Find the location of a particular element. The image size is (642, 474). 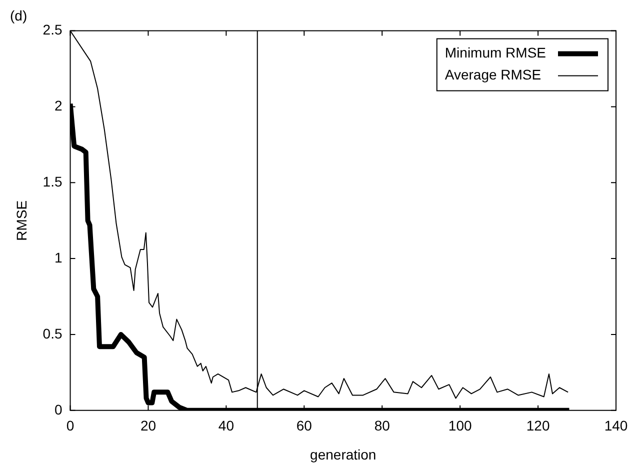

x-tick-label: 0 is located at coordinates (70, 426).